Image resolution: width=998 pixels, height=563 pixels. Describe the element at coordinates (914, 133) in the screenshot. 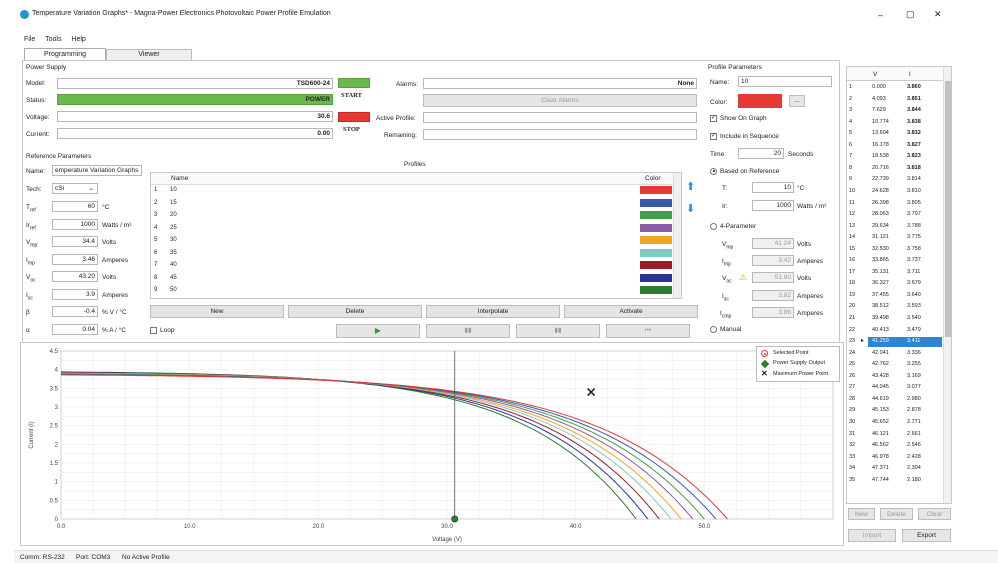

I see `vi-row-i: 3.832` at that location.